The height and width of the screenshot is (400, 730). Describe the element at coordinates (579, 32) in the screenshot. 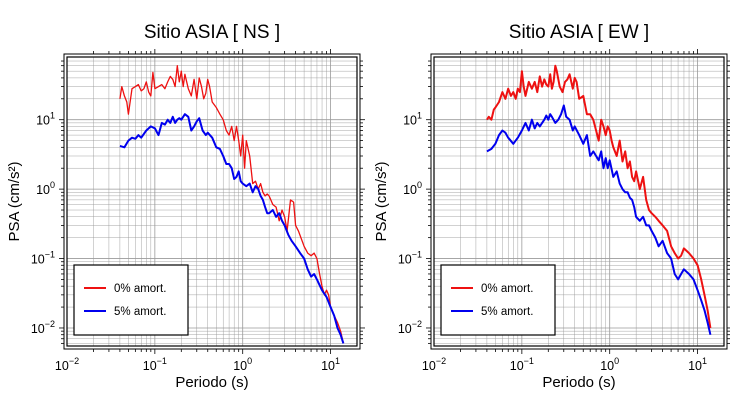

I see `chart-title: Sitio ASIA [ EW ]` at that location.